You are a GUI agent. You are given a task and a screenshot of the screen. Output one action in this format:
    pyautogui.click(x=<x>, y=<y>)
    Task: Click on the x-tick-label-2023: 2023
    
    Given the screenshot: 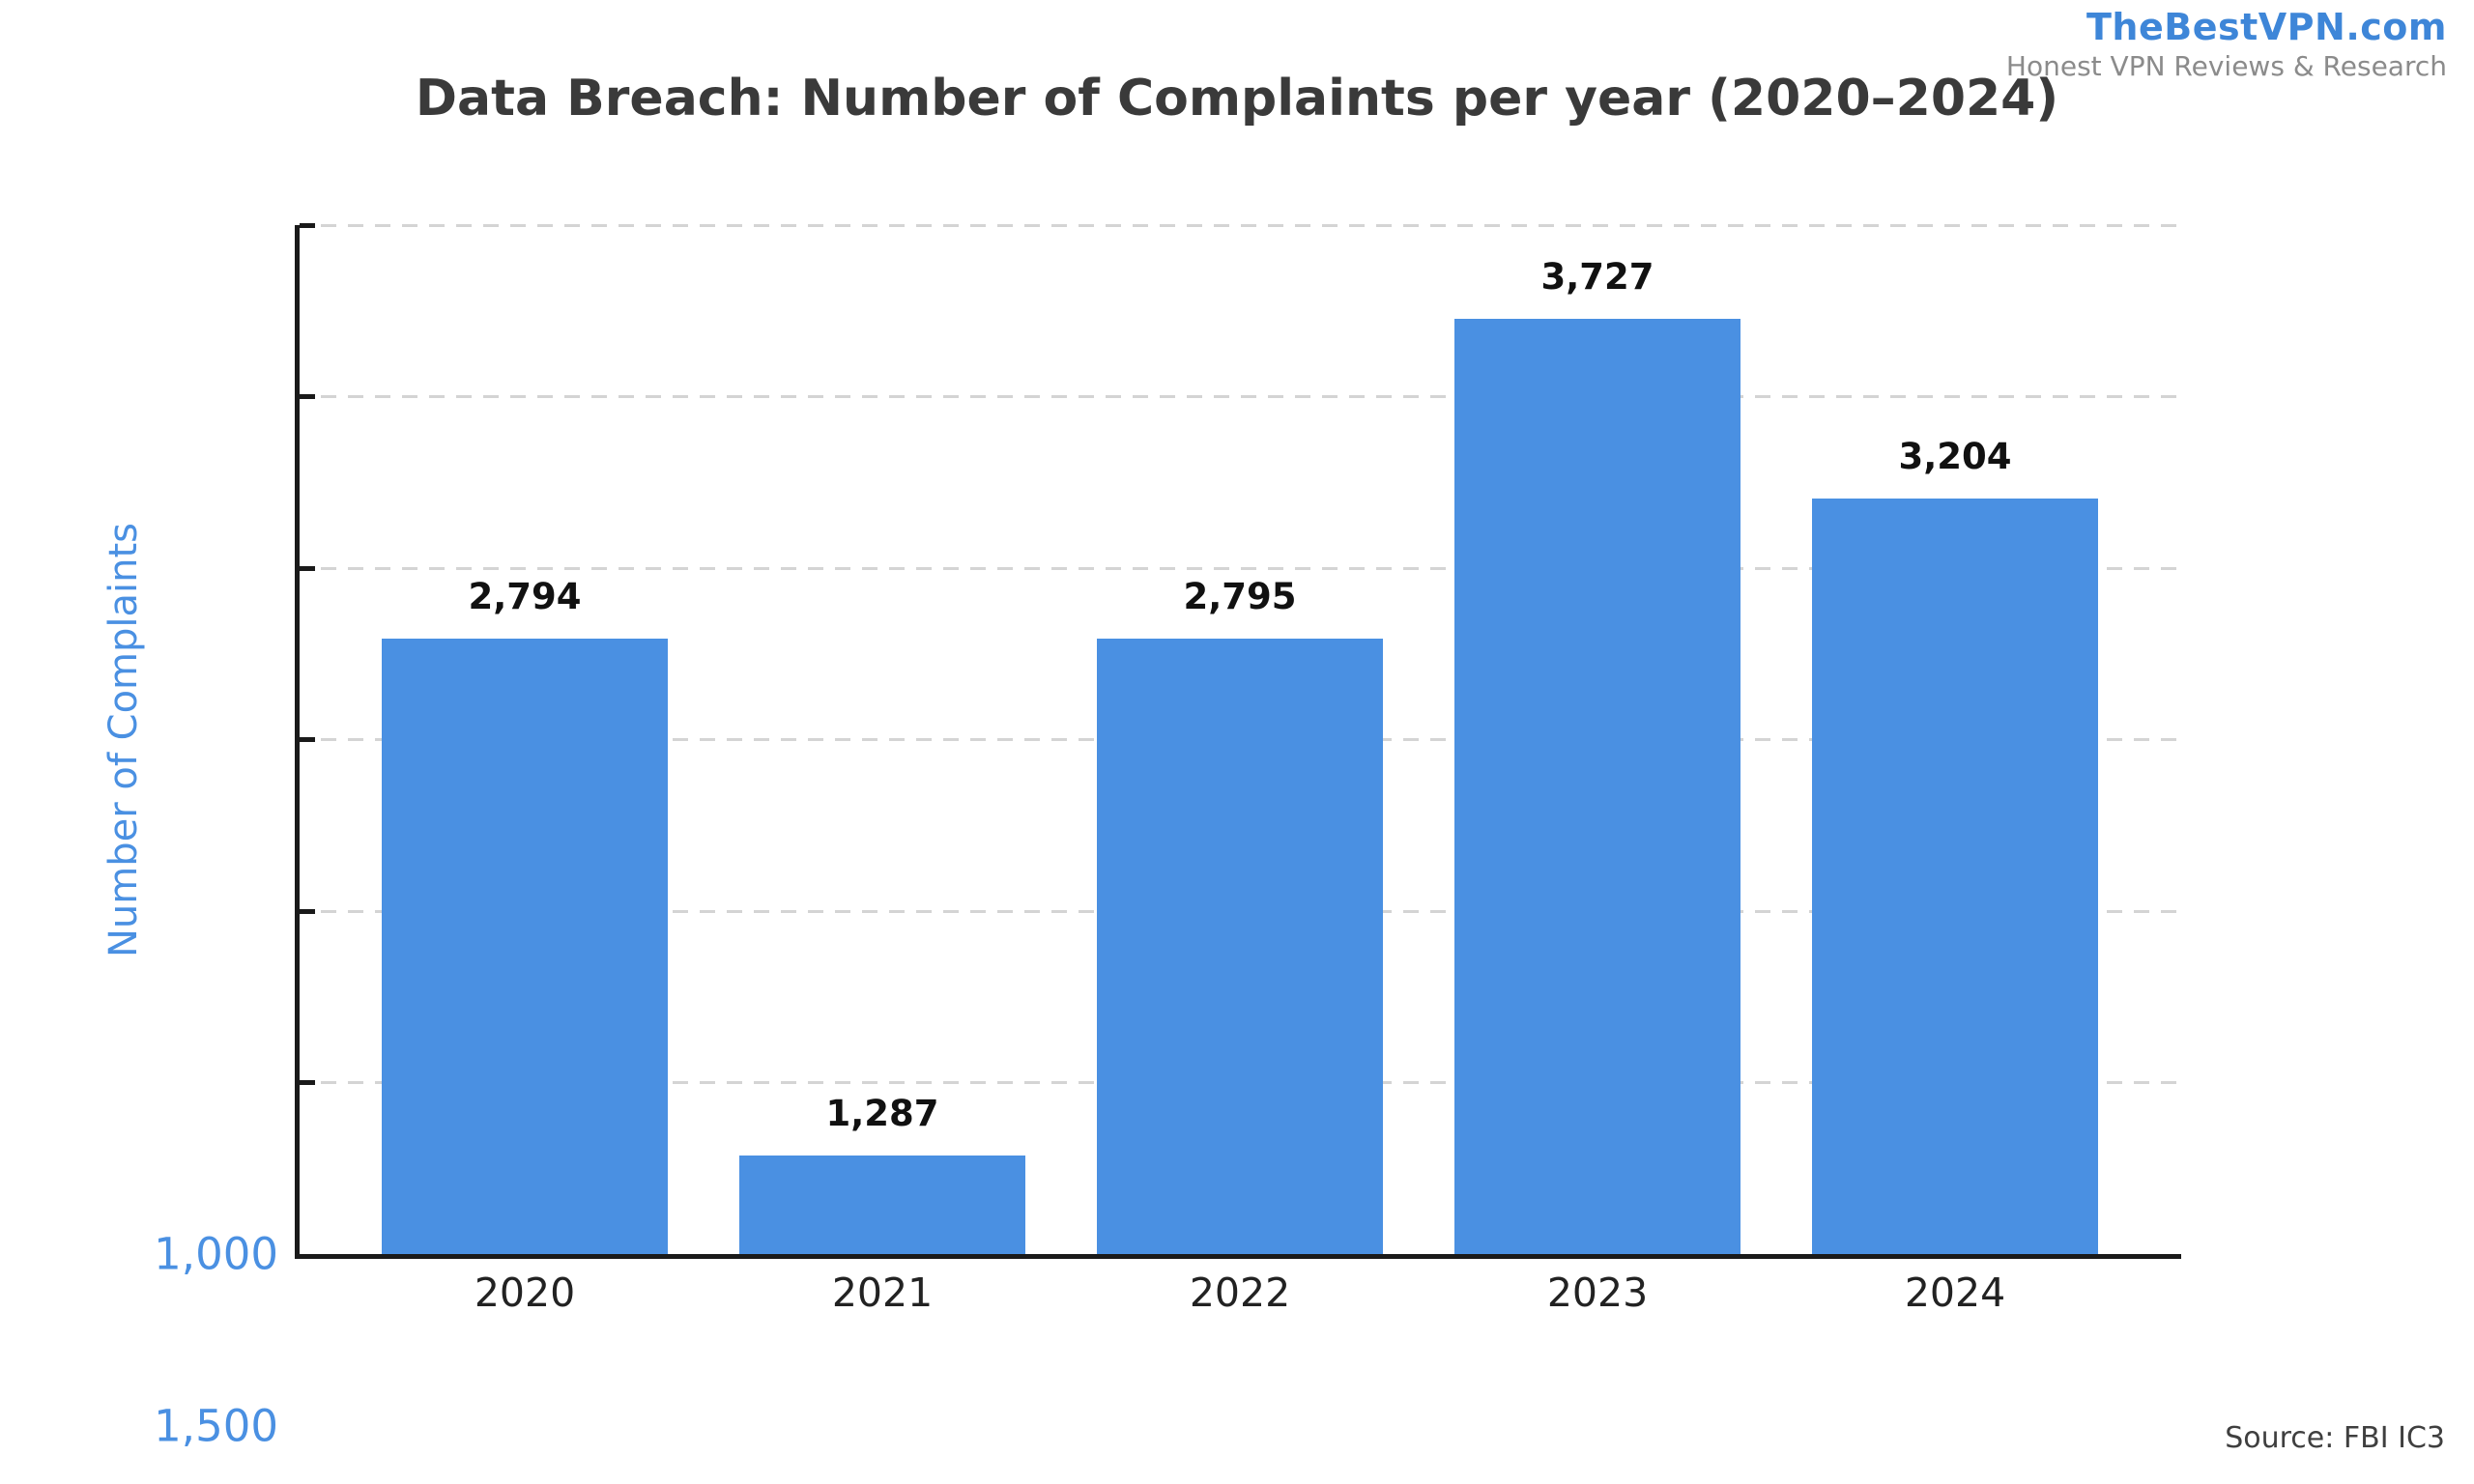 What is the action you would take?
    pyautogui.click(x=1597, y=1293)
    